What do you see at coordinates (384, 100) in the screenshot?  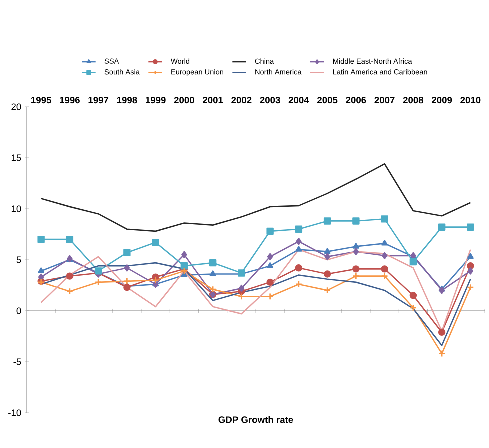 I see `x-tick-label: 2007` at bounding box center [384, 100].